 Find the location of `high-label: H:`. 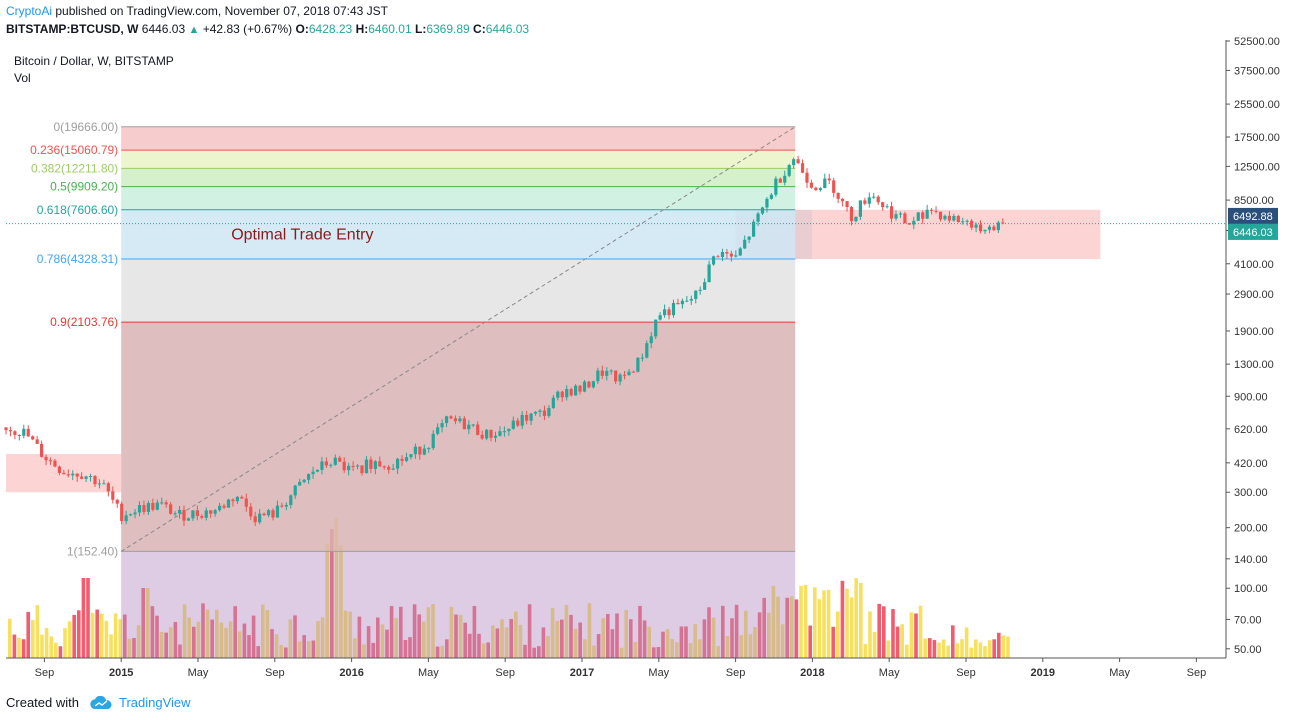

high-label: H: is located at coordinates (362, 29).